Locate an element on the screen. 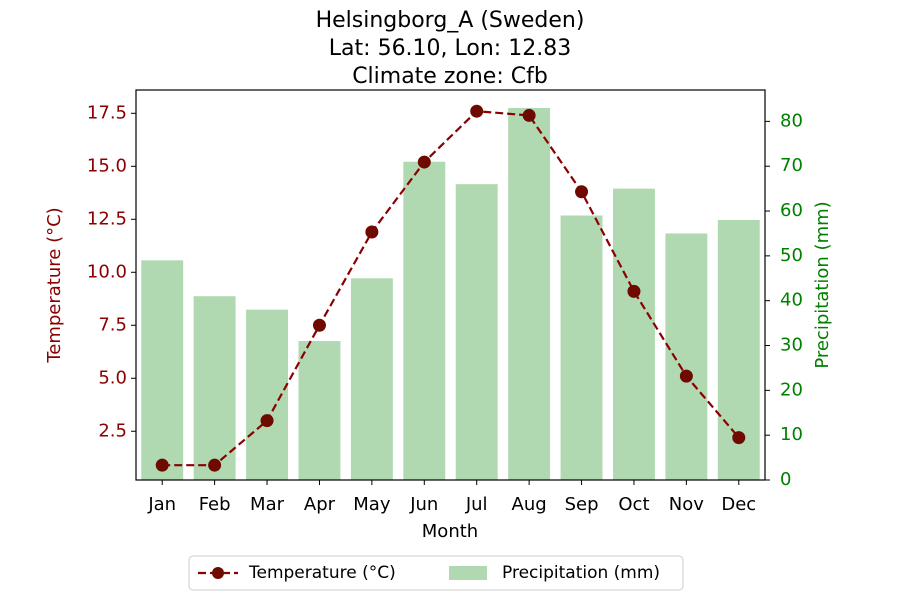 Image resolution: width=900 pixels, height=600 pixels. left-tick-label: 17.5 is located at coordinates (107, 112).